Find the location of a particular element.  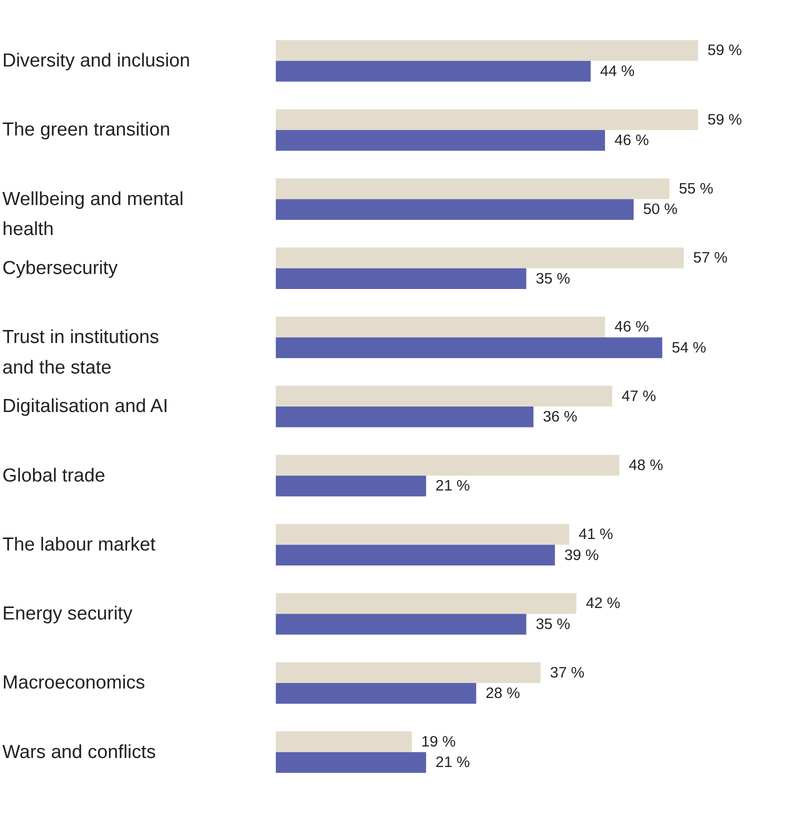

data-label: 48 % is located at coordinates (646, 465).